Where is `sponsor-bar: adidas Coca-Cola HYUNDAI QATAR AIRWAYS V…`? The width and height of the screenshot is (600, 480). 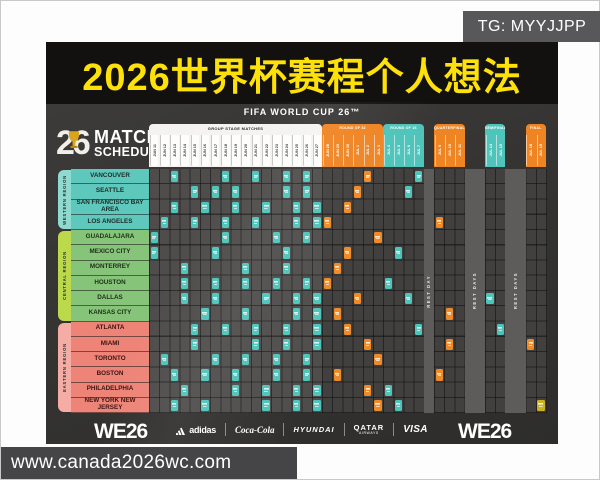 sponsor-bar: adidas Coca-Cola HYUNDAI QATAR AIRWAYS V… is located at coordinates (302, 429).